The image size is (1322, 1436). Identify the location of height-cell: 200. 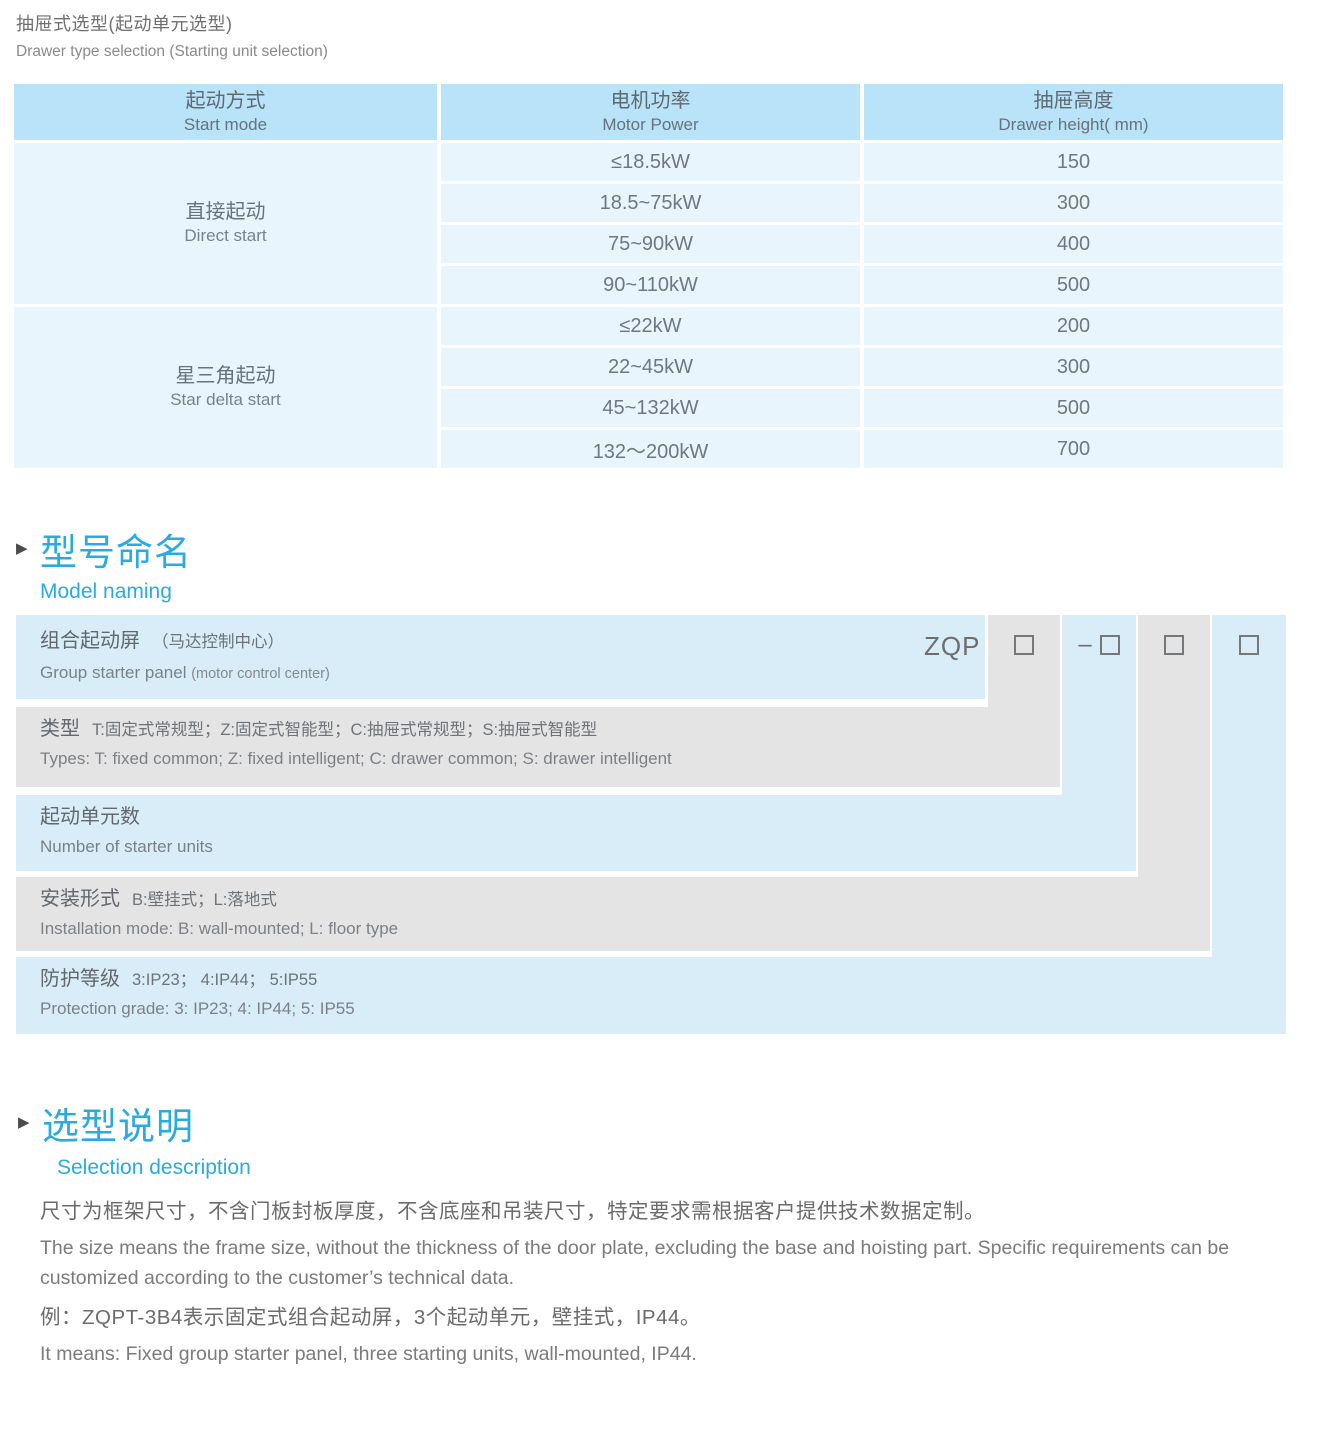
(1073, 326).